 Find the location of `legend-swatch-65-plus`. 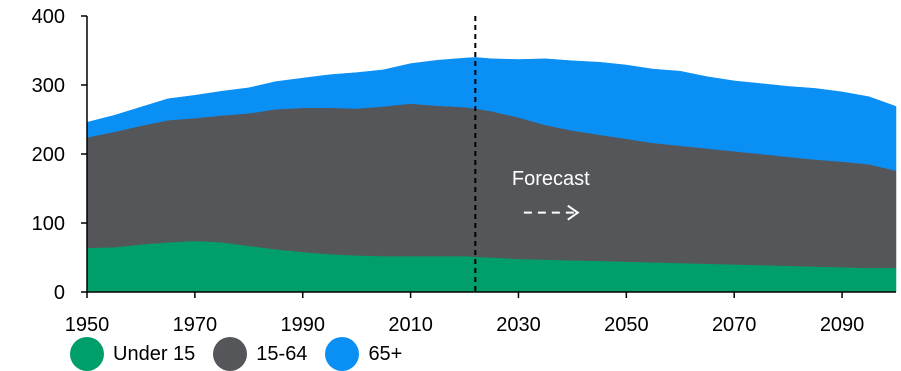

legend-swatch-65-plus is located at coordinates (342, 354).